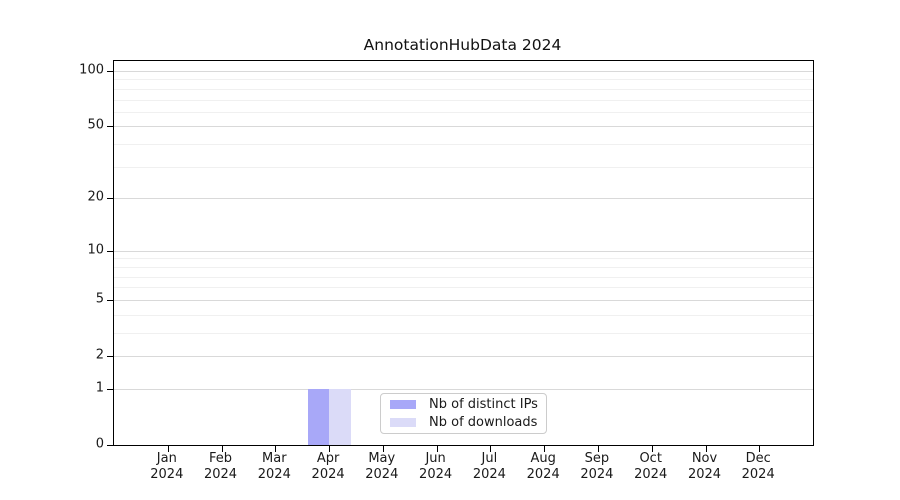  What do you see at coordinates (95, 125) in the screenshot?
I see `y-tick-label: 50` at bounding box center [95, 125].